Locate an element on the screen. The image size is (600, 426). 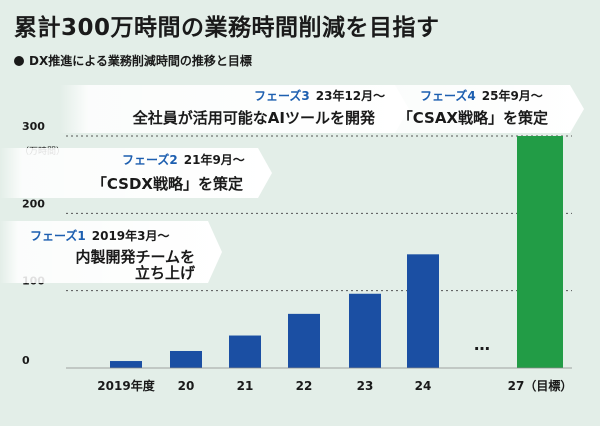
phase-desc-4-1: 「CSAX戦略」を策定 is located at coordinates (473, 118).